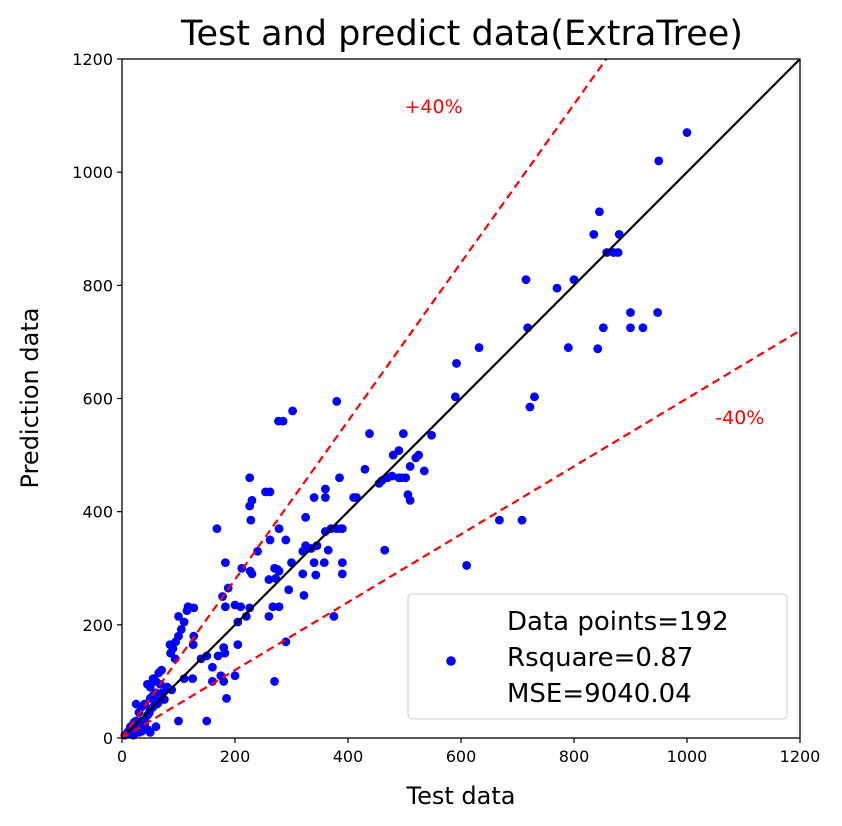  Describe the element at coordinates (97, 285) in the screenshot. I see `y-tick-label-4: 800` at that location.